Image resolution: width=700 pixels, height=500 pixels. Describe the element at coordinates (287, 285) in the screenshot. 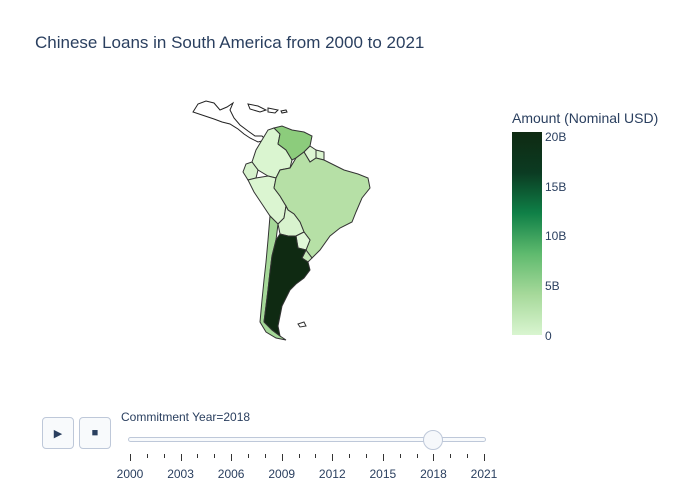

I see `region-argentina` at that location.